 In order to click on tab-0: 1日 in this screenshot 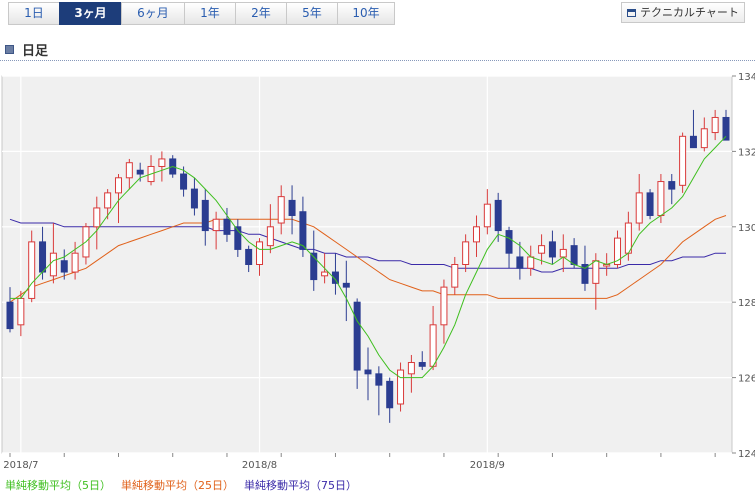, I will do `click(34, 13)`.